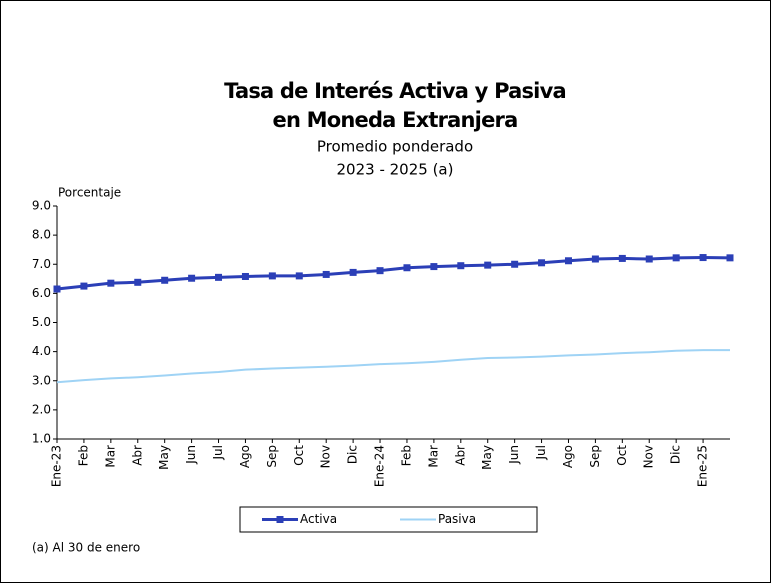 Image resolution: width=771 pixels, height=583 pixels. Describe the element at coordinates (395, 170) in the screenshot. I see `chart-subtitle: 2023 - 2025 (a)` at that location.